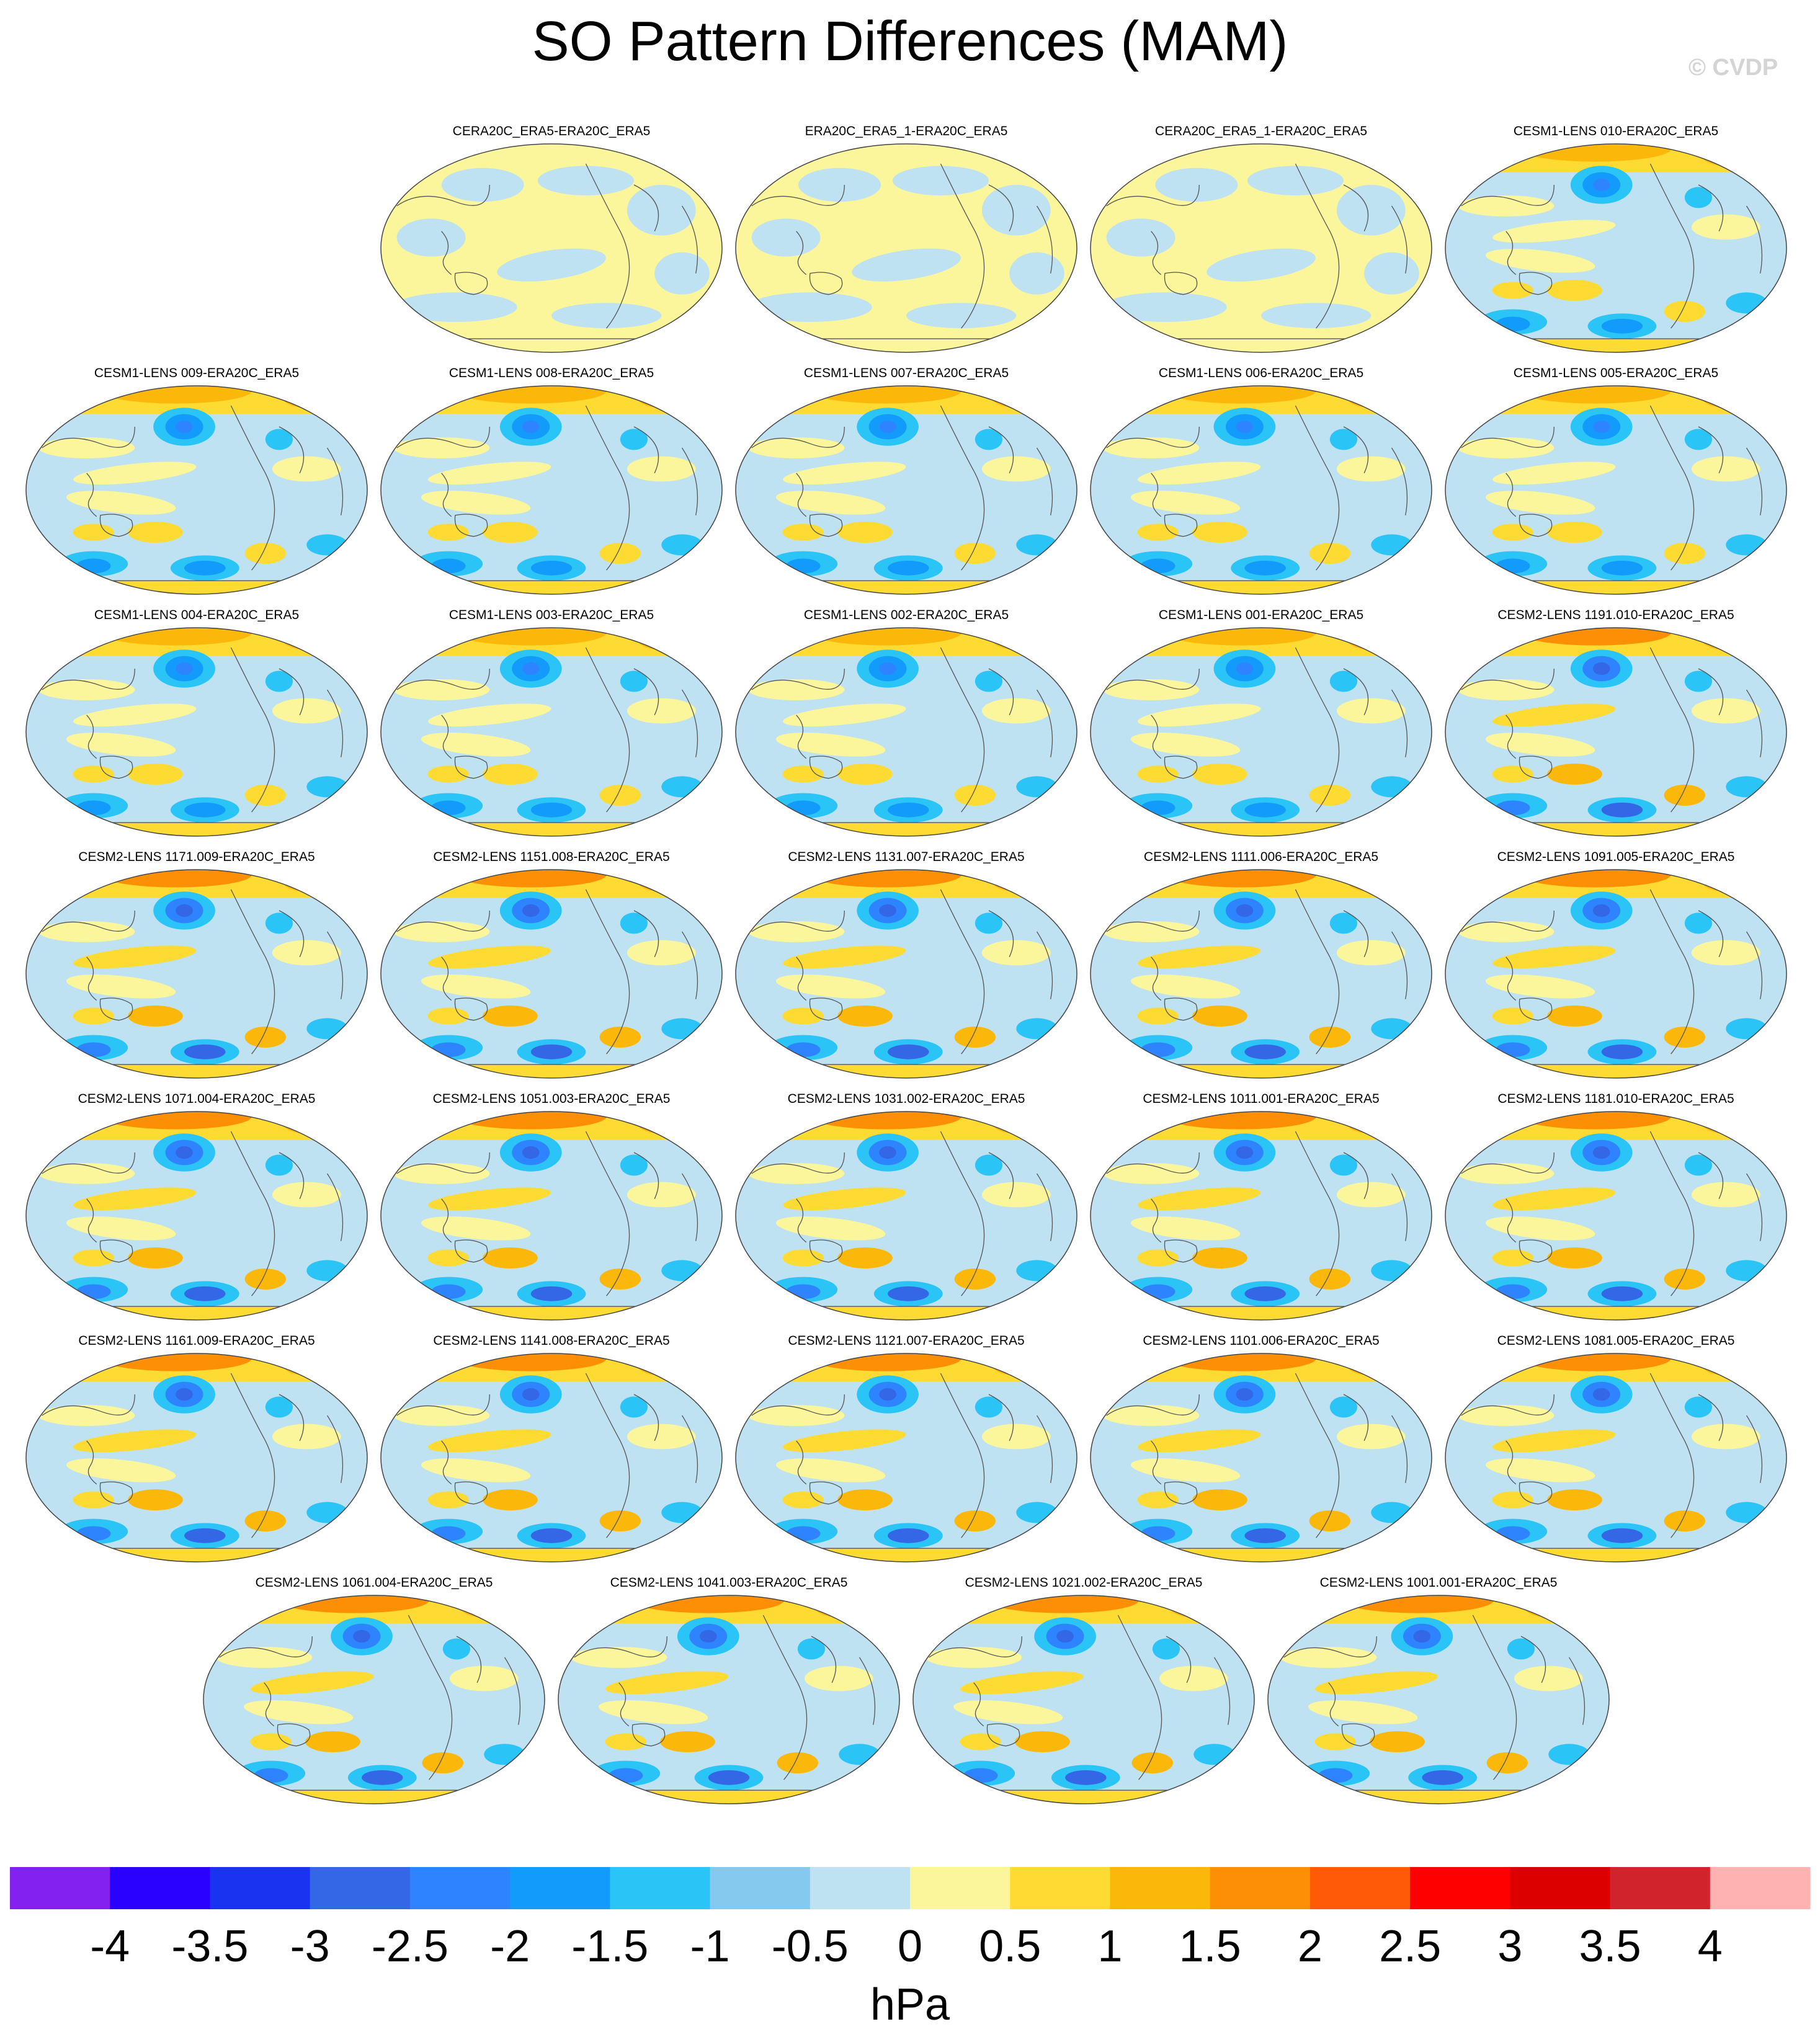 The image size is (1820, 2037). What do you see at coordinates (906, 131) in the screenshot?
I see `panel-label: ERA20C_ERA5_1-ERA20C_ERA5` at bounding box center [906, 131].